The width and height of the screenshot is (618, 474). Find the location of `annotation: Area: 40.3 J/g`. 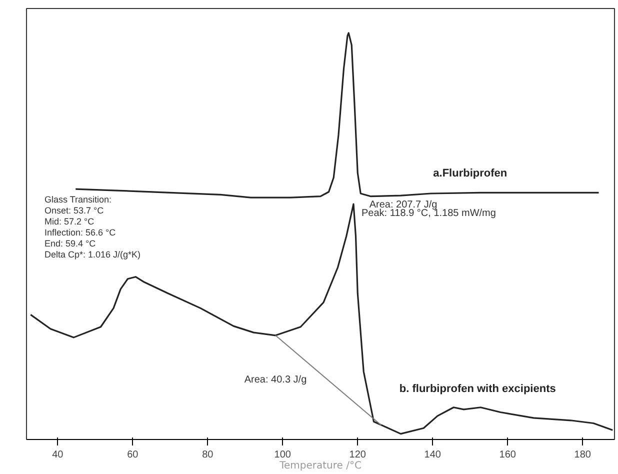

annotation: Area: 40.3 J/g is located at coordinates (275, 380).